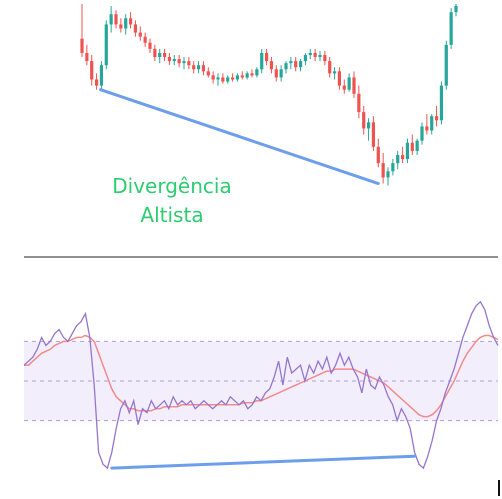 This screenshot has width=502, height=499. What do you see at coordinates (239, 137) in the screenshot?
I see `price-divergence-line` at bounding box center [239, 137].